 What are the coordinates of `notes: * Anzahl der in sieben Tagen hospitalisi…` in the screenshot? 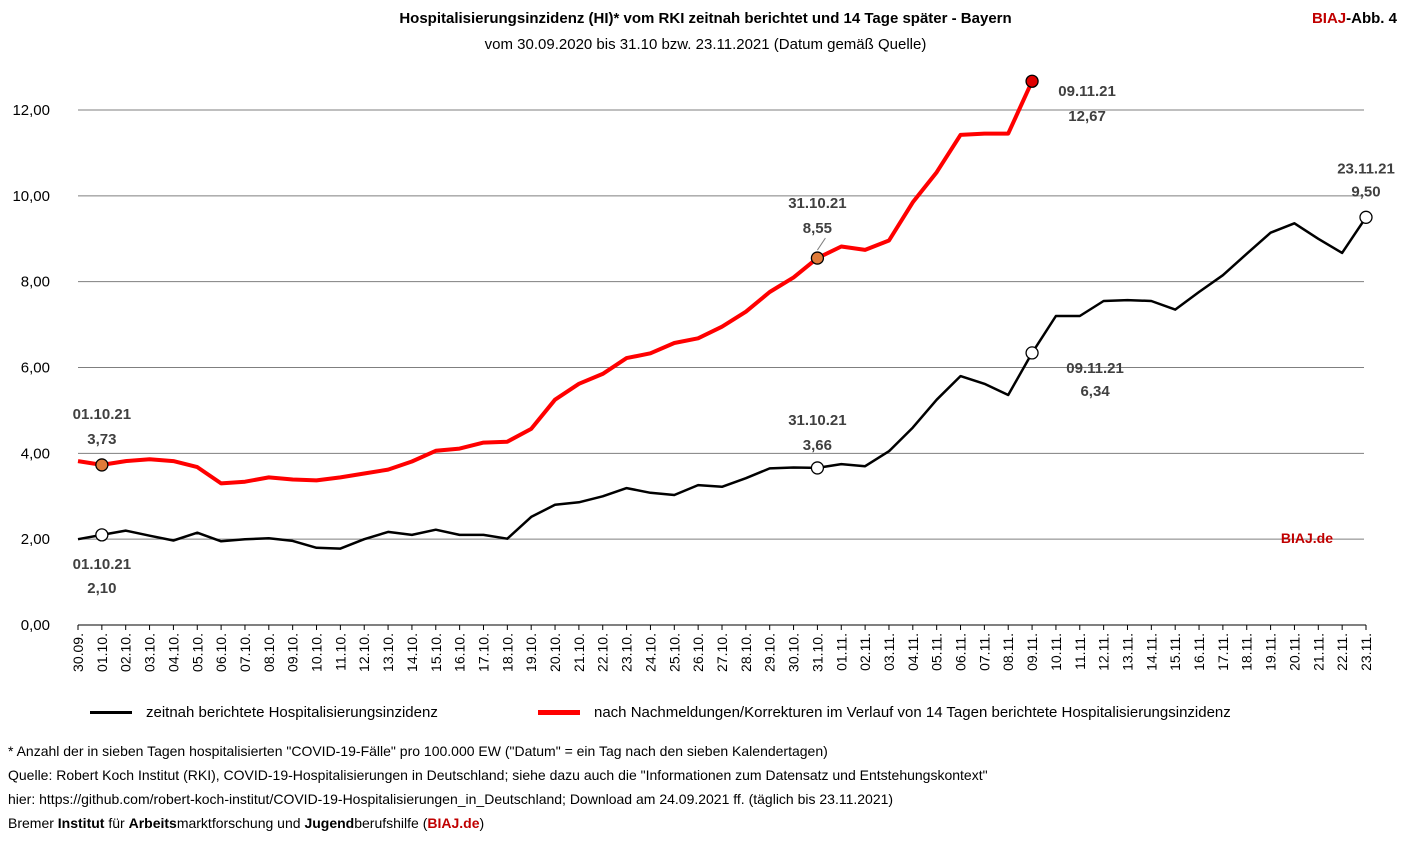 It's located at (498, 787).